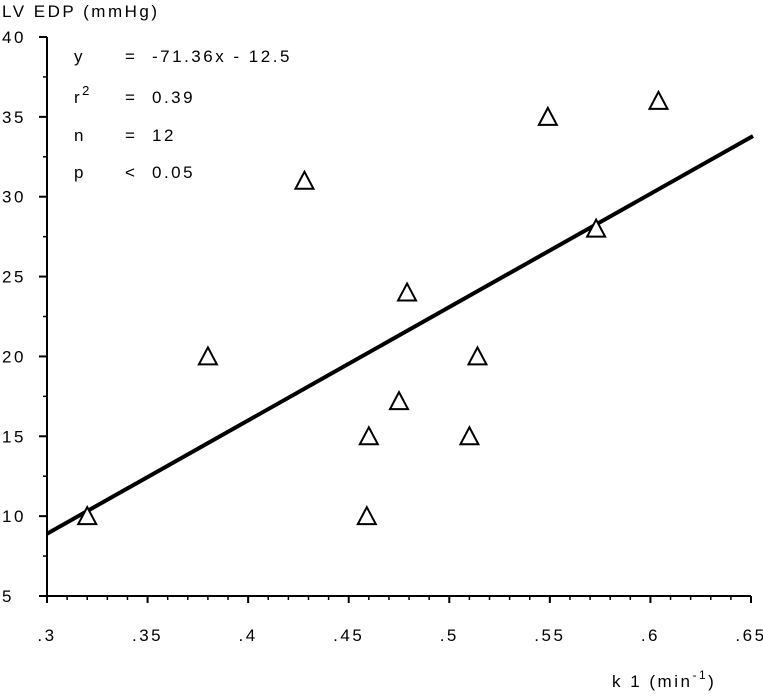 Image resolution: width=763 pixels, height=698 pixels. I want to click on x-axis-title-superscript: -1, so click(700, 675).